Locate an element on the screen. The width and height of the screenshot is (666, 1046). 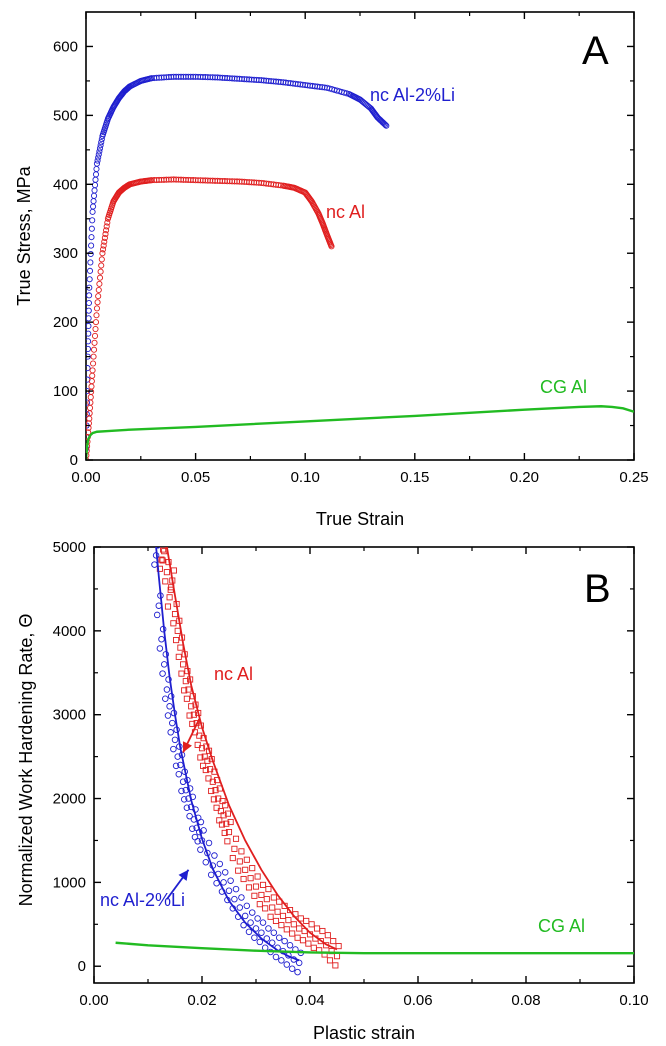
x-tick-label: 0.04 is located at coordinates (309, 1000).